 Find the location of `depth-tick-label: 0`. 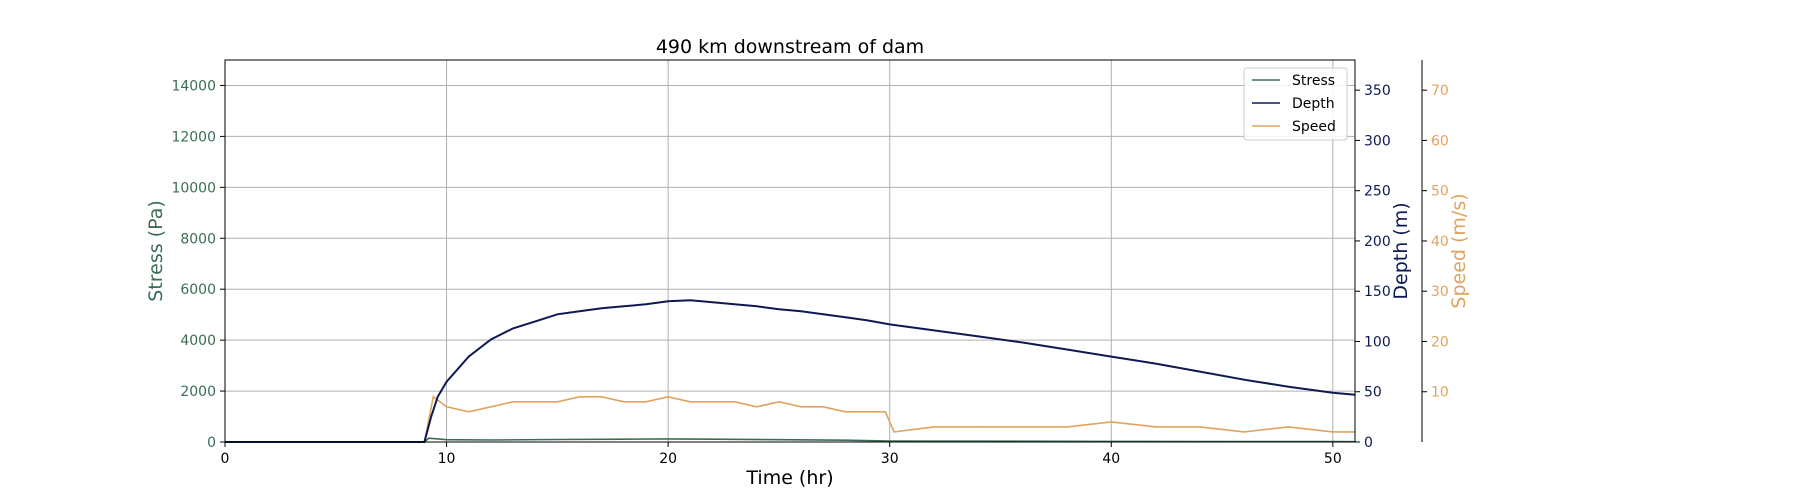

depth-tick-label: 0 is located at coordinates (1368, 443).